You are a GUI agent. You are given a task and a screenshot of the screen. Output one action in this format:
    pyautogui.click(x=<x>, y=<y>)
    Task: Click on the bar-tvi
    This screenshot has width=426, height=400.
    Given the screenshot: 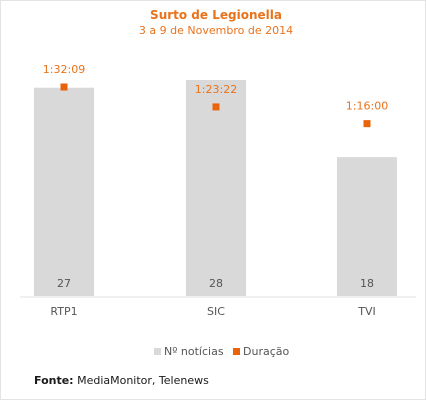 What is the action you would take?
    pyautogui.click(x=367, y=226)
    